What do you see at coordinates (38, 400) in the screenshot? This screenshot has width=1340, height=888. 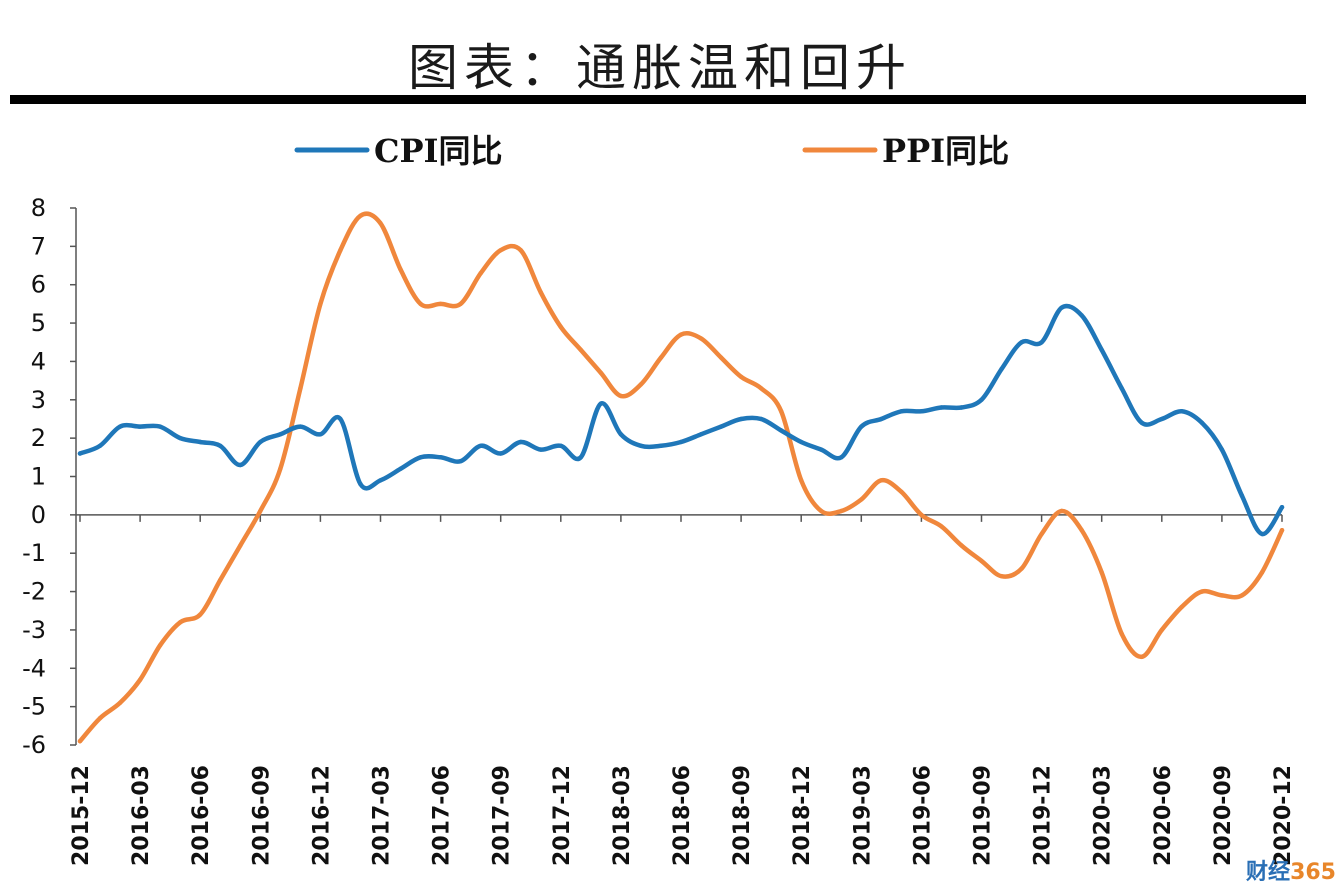 I see `y-tick-label: 3` at bounding box center [38, 400].